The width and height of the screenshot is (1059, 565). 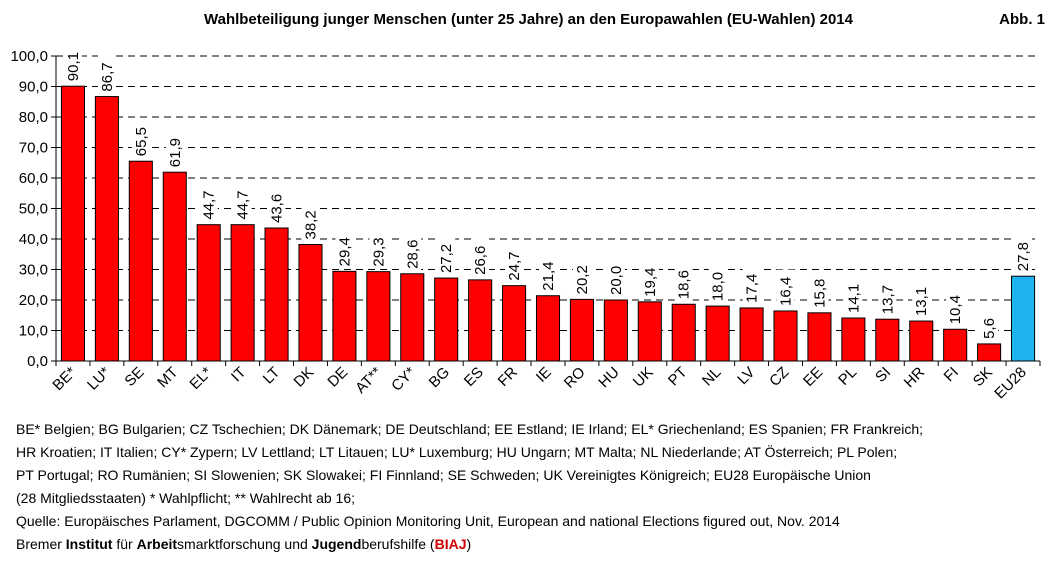 I want to click on value-label: 19,4, so click(x=650, y=282).